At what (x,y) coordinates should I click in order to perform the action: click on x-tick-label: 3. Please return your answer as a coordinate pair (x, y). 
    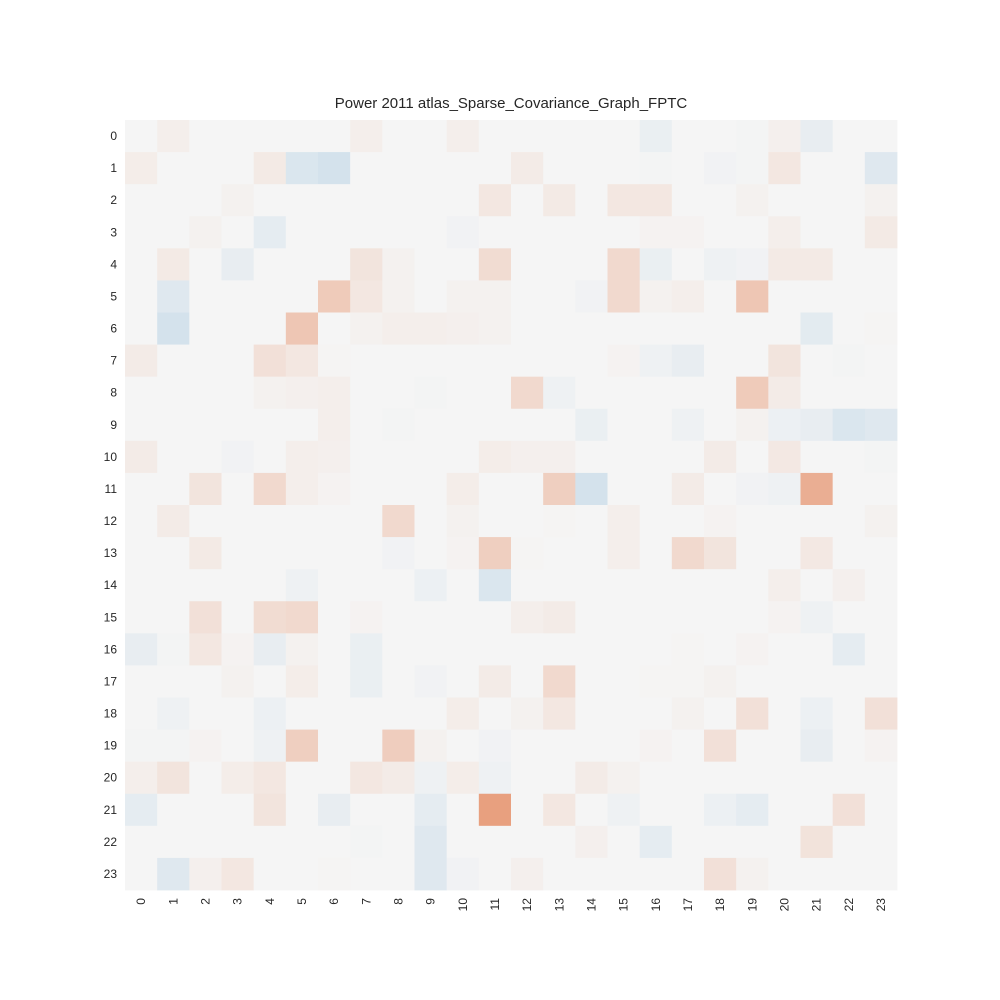
    Looking at the image, I should click on (238, 901).